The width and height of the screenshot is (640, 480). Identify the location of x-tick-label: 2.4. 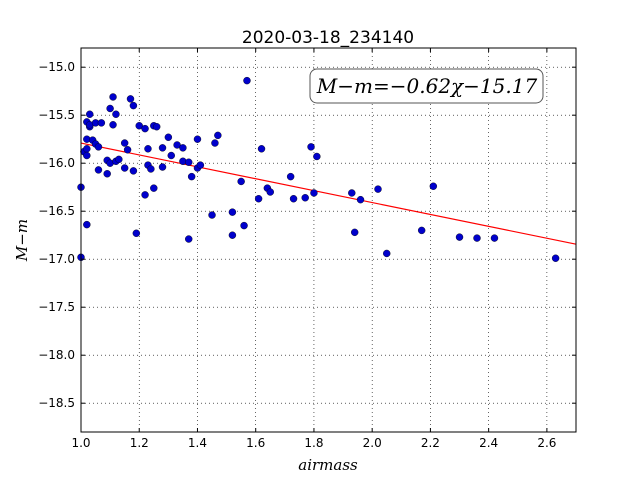
(488, 443).